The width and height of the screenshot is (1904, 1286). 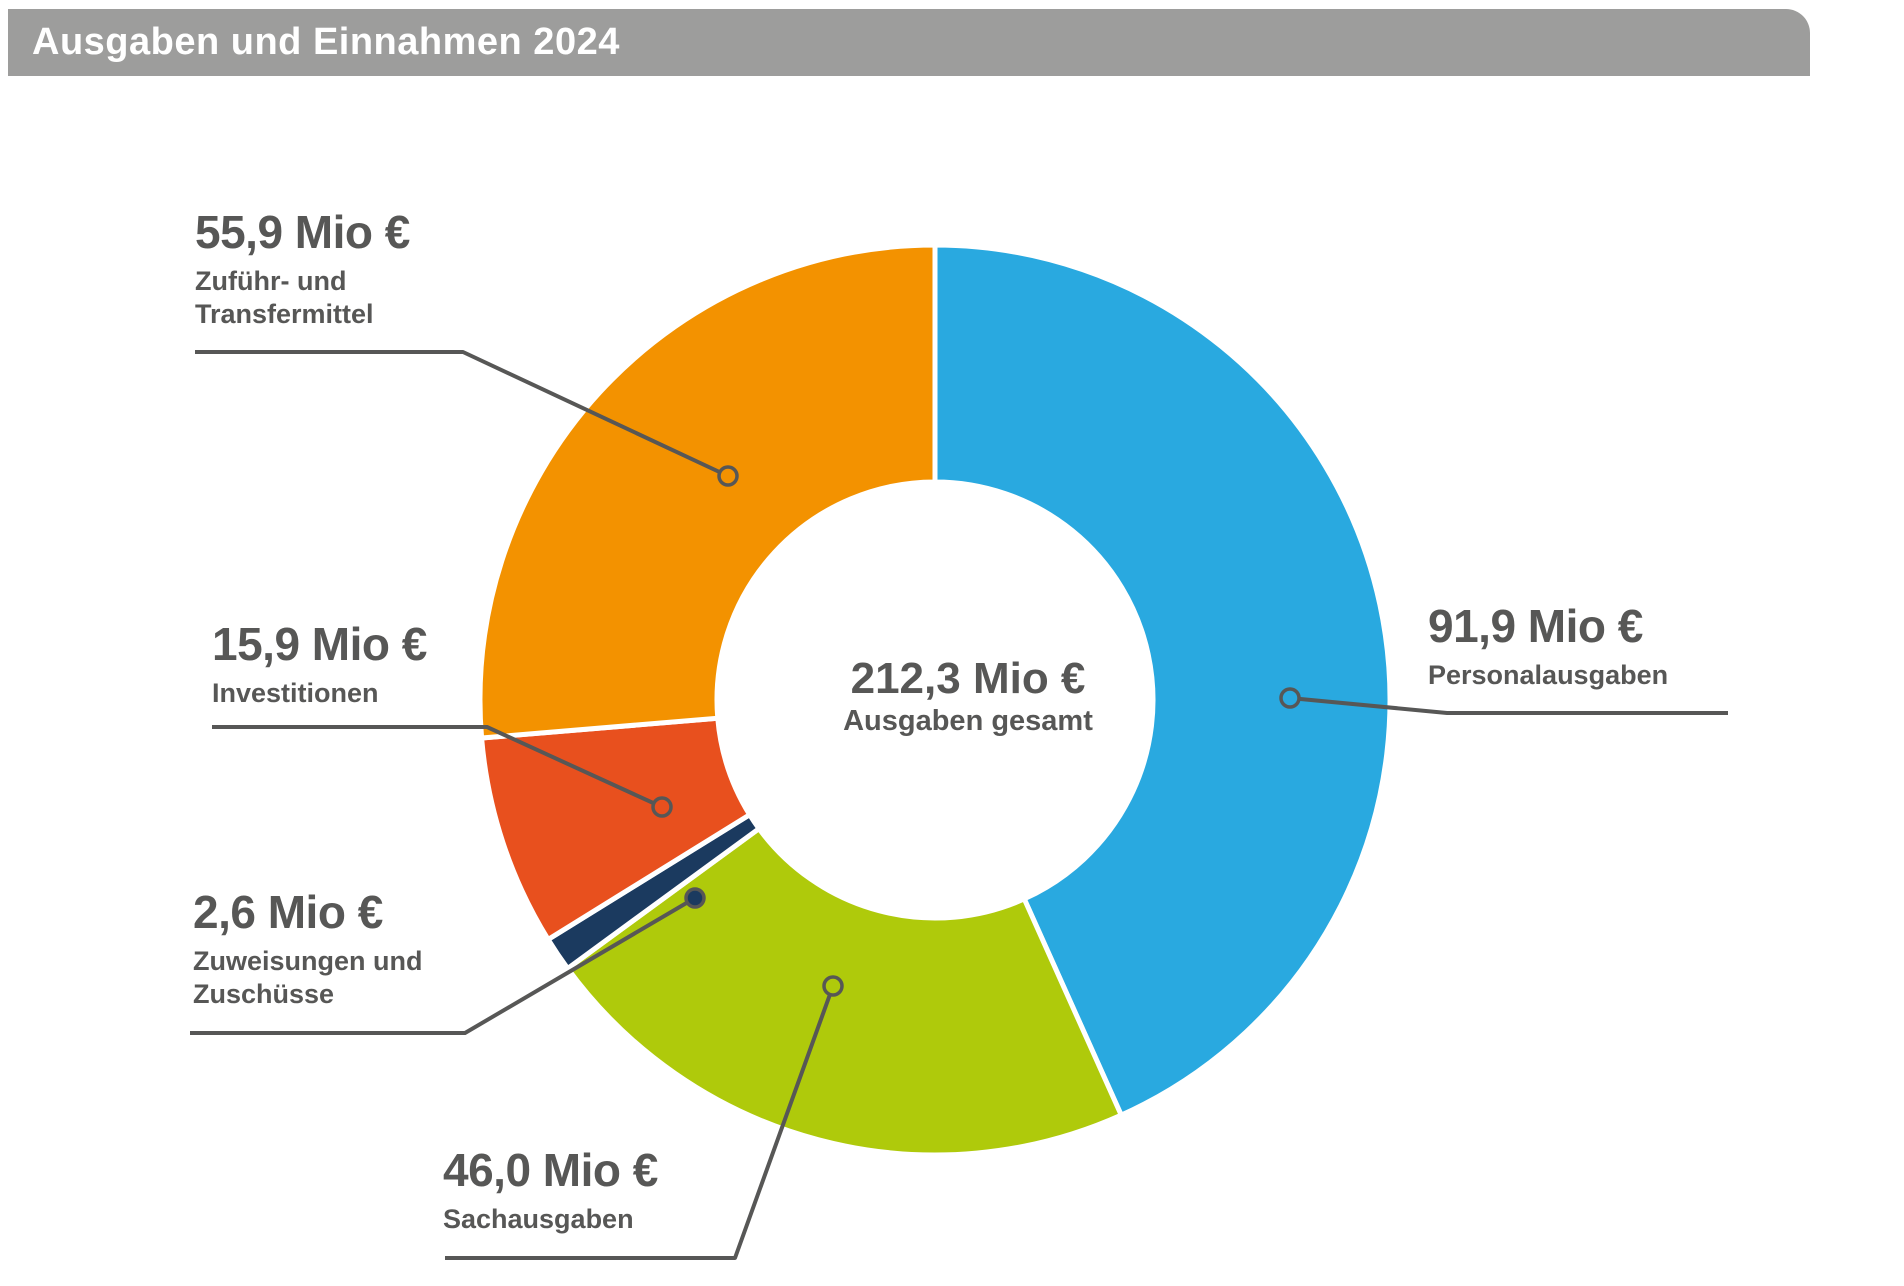 I want to click on leader-line-personalausgaben, so click(x=1508, y=705).